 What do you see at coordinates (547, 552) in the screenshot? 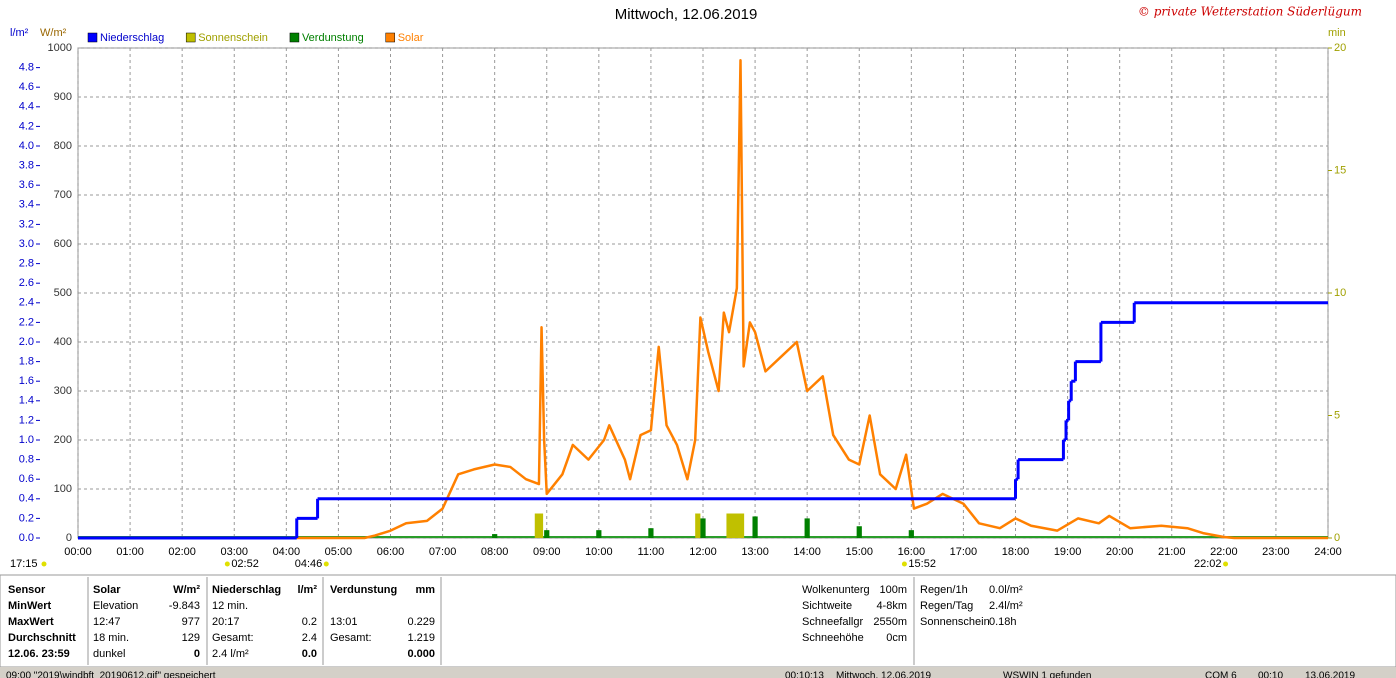
I see `x-tick-label: 09:00` at bounding box center [547, 552].